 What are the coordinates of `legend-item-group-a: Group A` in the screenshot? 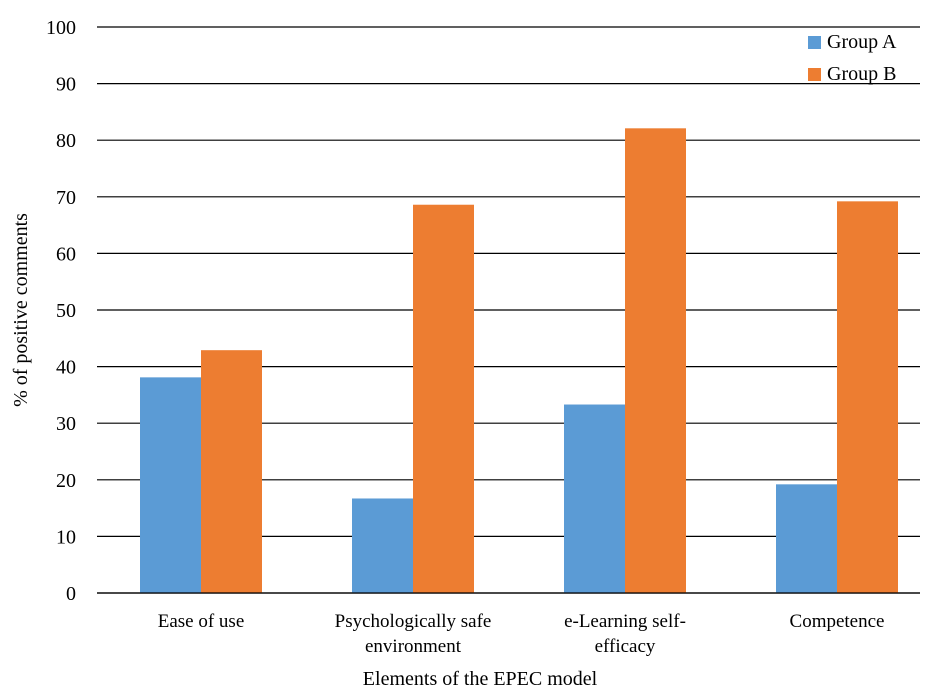 It's located at (852, 42).